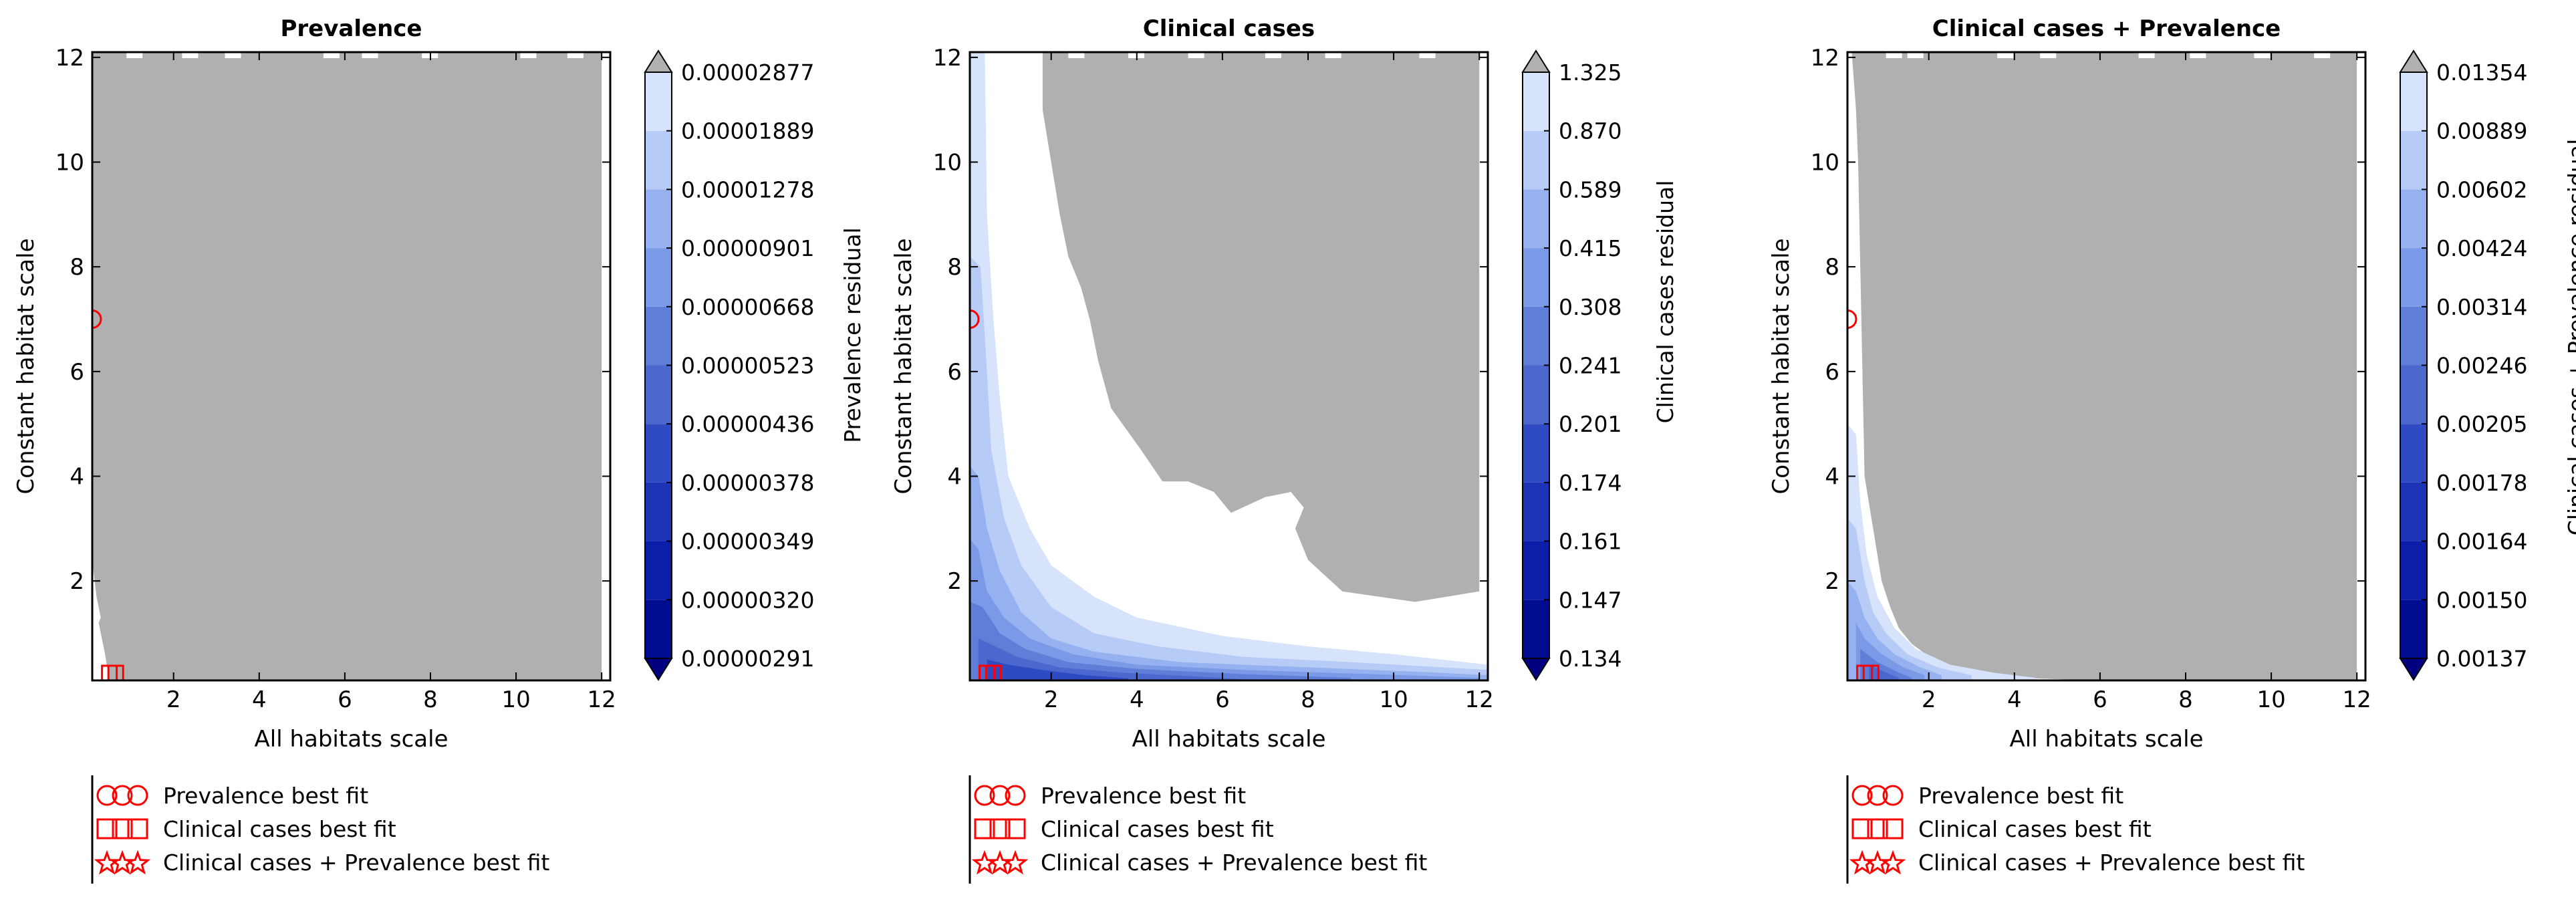 The image size is (2576, 901). What do you see at coordinates (2481, 366) in the screenshot?
I see `colorbar-tick-label: 0.00246` at bounding box center [2481, 366].